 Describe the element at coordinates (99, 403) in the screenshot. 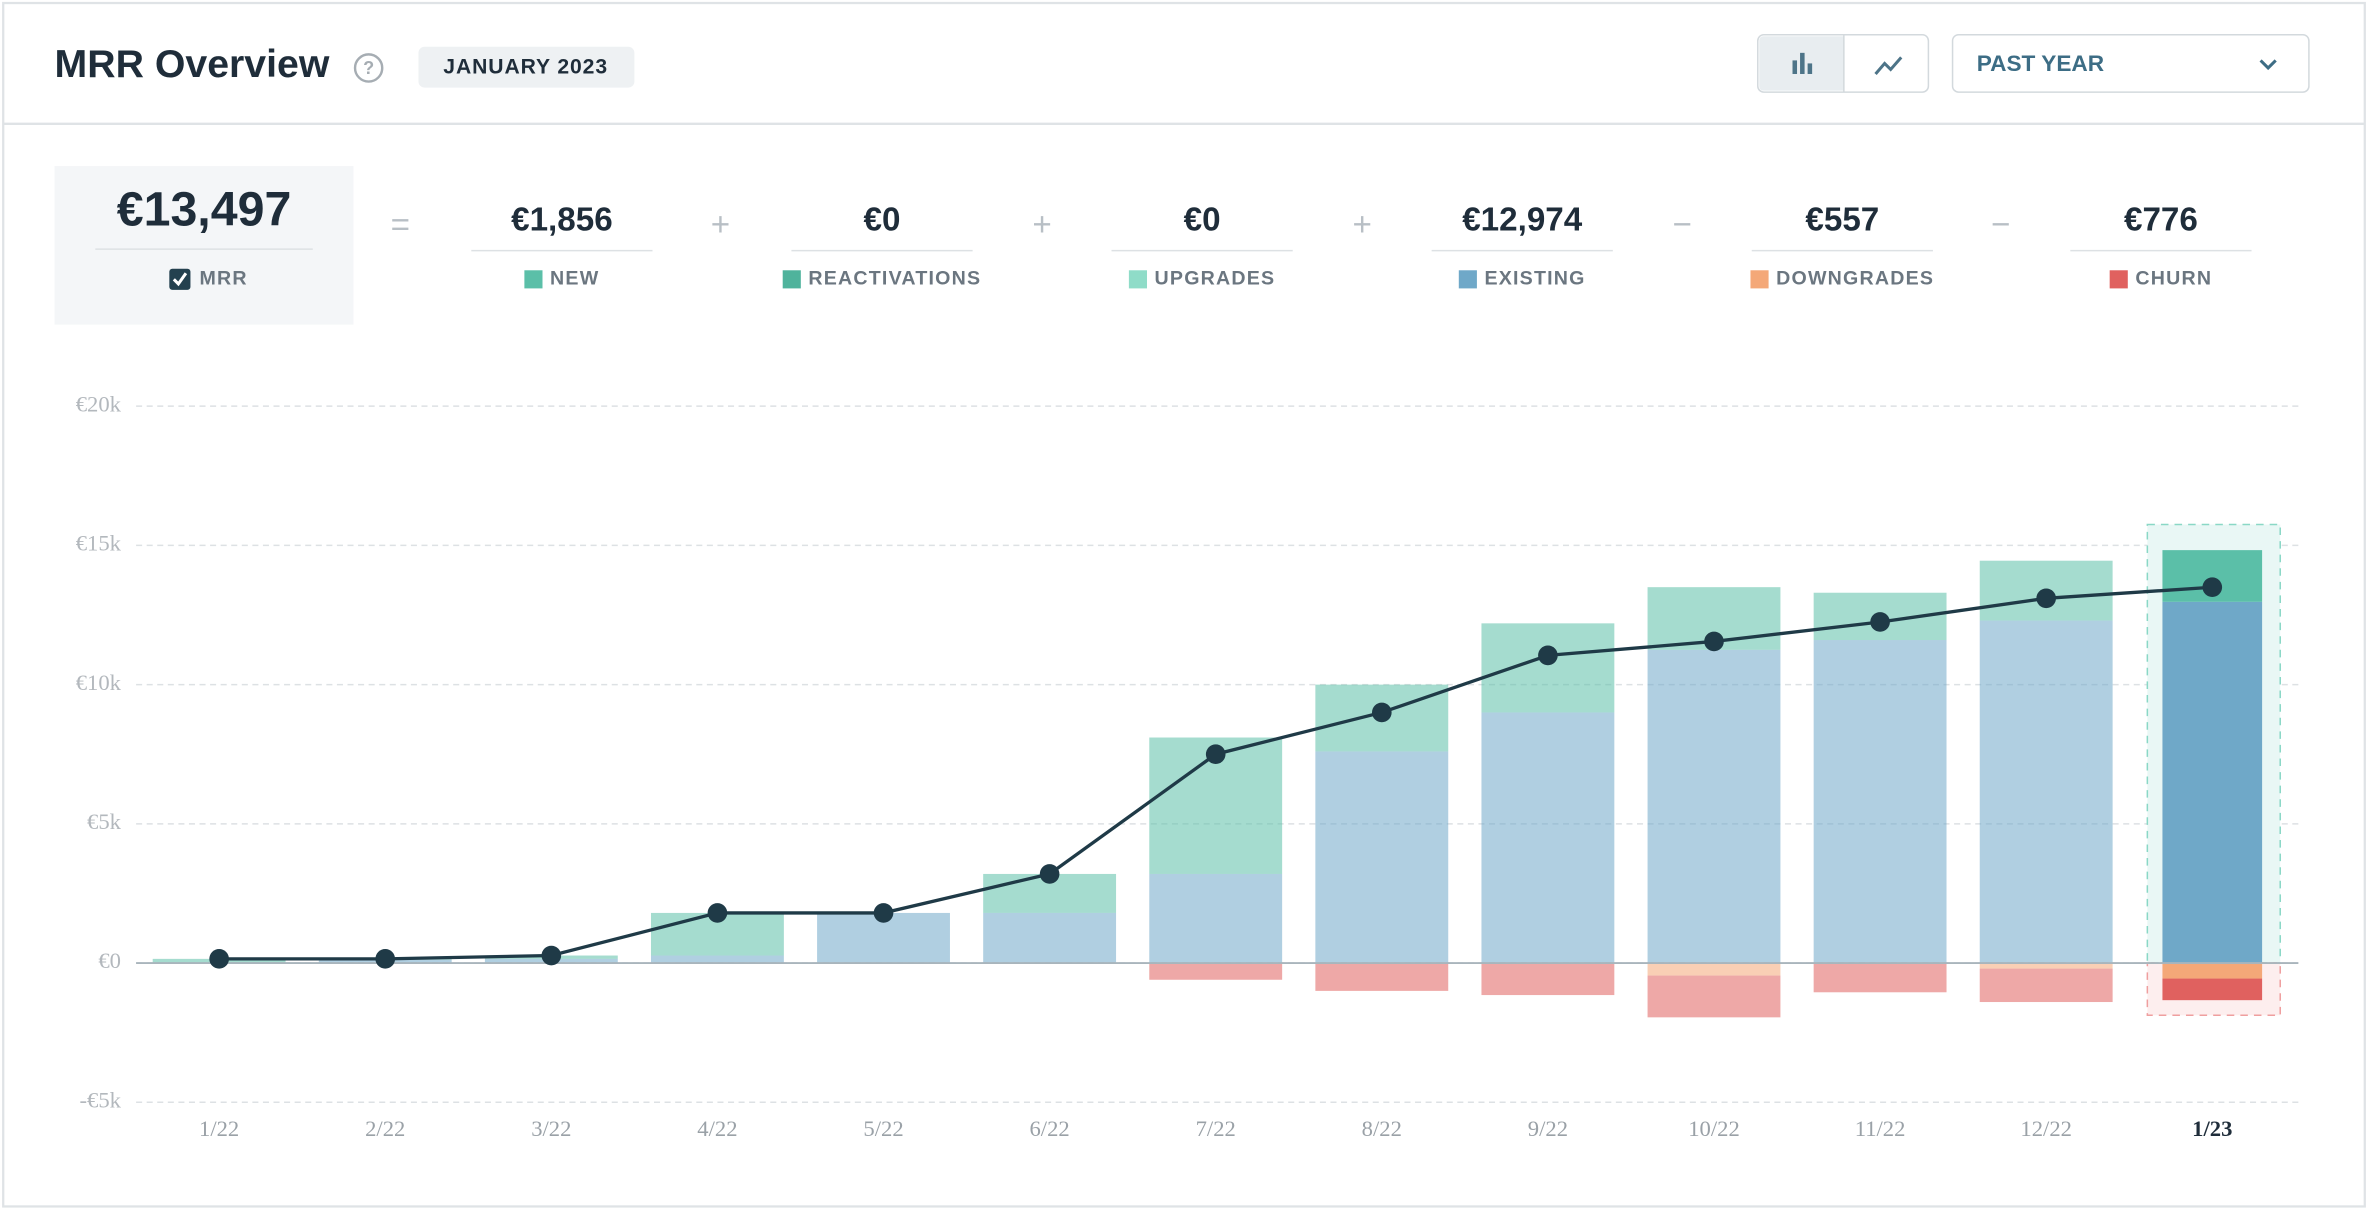

I see `y-tick-label: €20k` at that location.